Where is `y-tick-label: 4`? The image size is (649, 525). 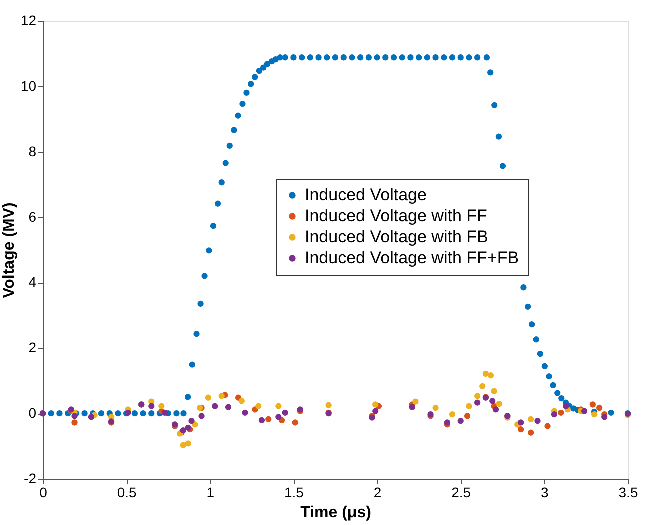 y-tick-label: 4 is located at coordinates (32, 282).